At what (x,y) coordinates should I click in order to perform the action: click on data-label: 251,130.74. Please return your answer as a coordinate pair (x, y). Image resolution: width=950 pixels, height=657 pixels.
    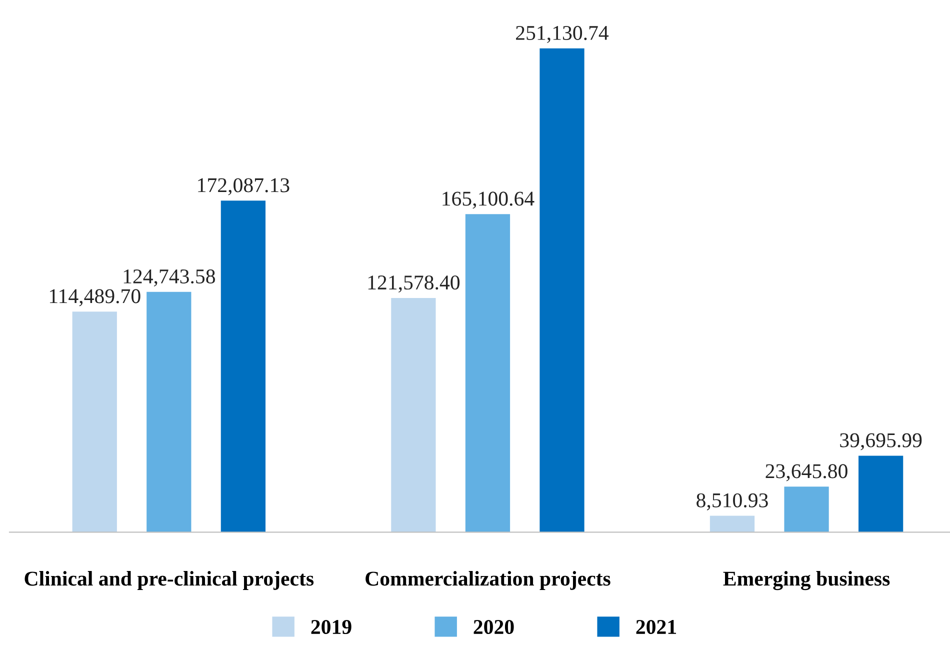
    Looking at the image, I should click on (562, 34).